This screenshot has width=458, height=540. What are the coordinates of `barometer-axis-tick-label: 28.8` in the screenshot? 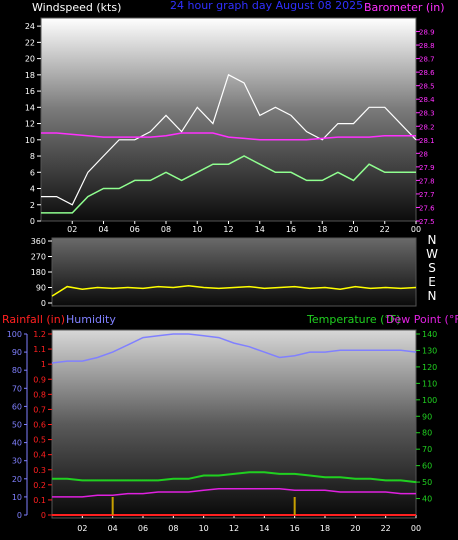 It's located at (427, 46).